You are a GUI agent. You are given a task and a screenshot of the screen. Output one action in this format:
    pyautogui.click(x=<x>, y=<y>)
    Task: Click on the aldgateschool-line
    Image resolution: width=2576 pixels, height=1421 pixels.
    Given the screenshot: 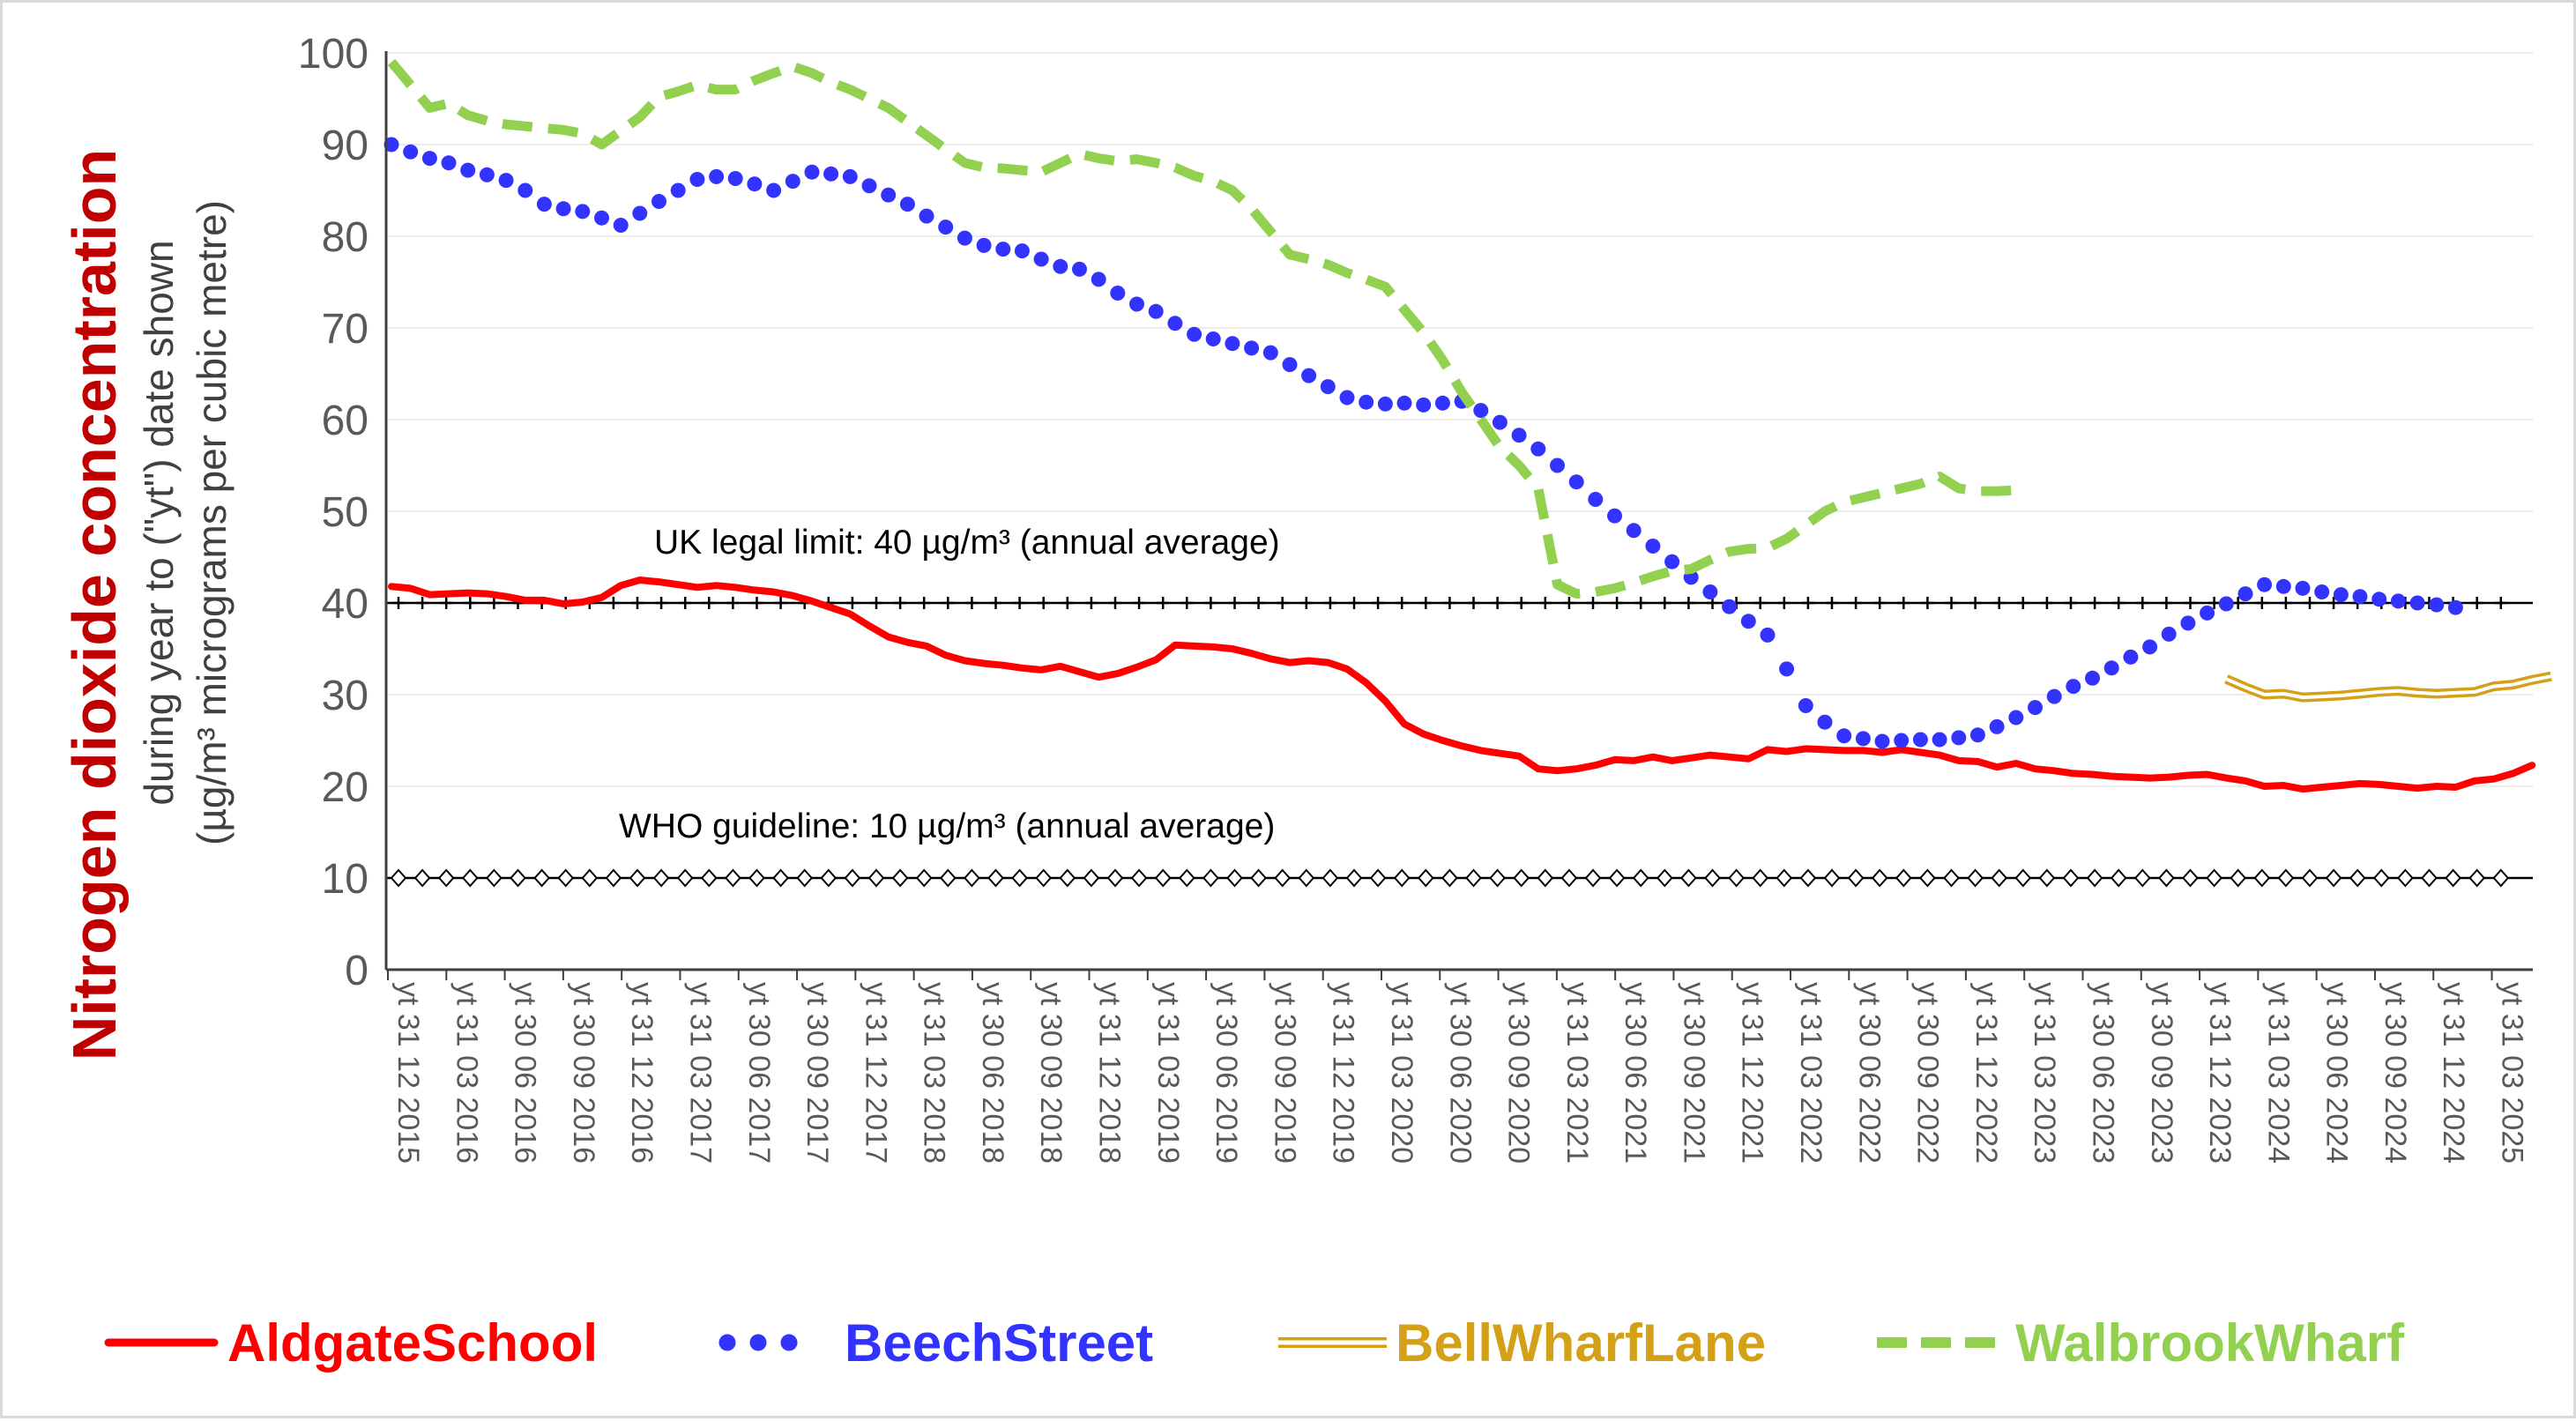 What is the action you would take?
    pyautogui.click(x=1462, y=685)
    